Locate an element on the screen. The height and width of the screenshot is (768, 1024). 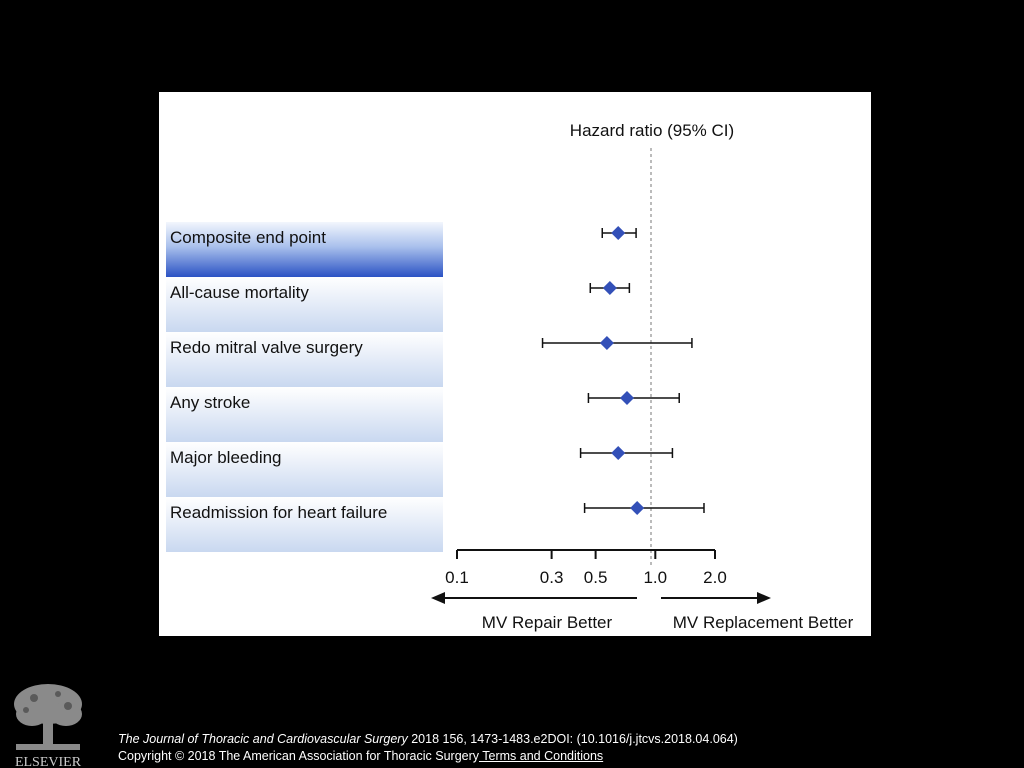
row-label: All-cause mortality is located at coordinates (239, 292).